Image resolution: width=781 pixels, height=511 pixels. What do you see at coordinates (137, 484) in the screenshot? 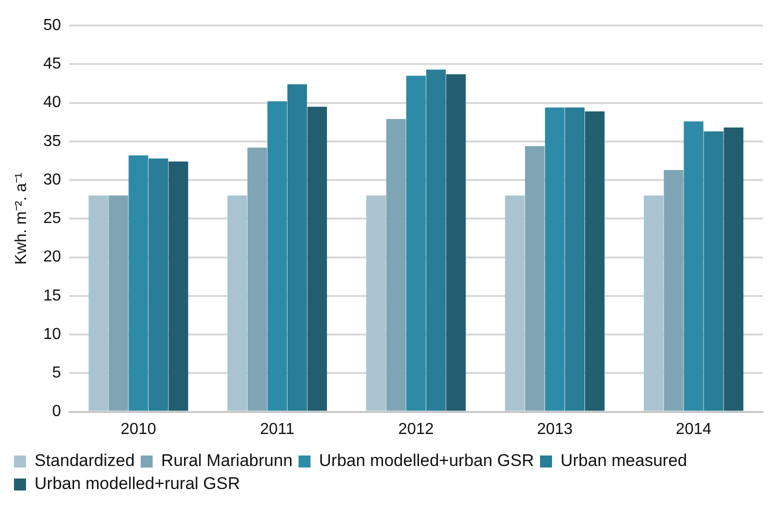
I see `legend-label: Urban modelled+rural GSR` at bounding box center [137, 484].